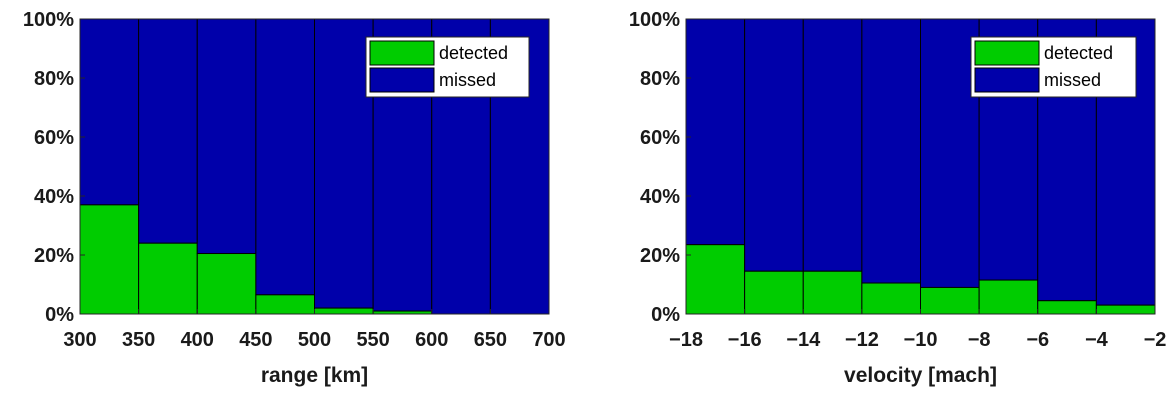 The image size is (1172, 394). What do you see at coordinates (979, 340) in the screenshot?
I see `x-tick-label: −8` at bounding box center [979, 340].